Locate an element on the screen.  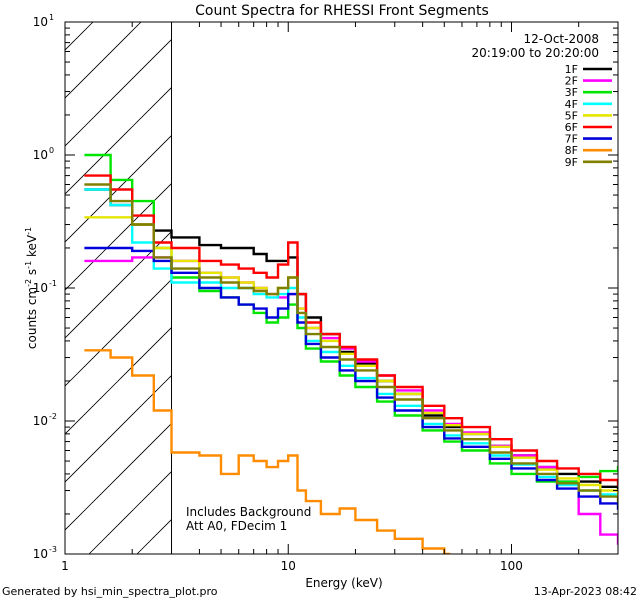
y-tick-exponent: 0 is located at coordinates (51, 150).